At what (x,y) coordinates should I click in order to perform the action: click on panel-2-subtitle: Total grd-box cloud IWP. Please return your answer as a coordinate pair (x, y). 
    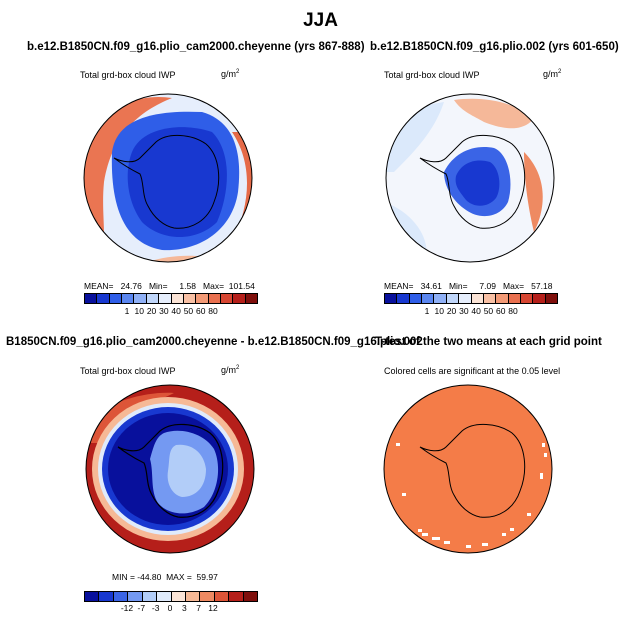
    Looking at the image, I should click on (432, 75).